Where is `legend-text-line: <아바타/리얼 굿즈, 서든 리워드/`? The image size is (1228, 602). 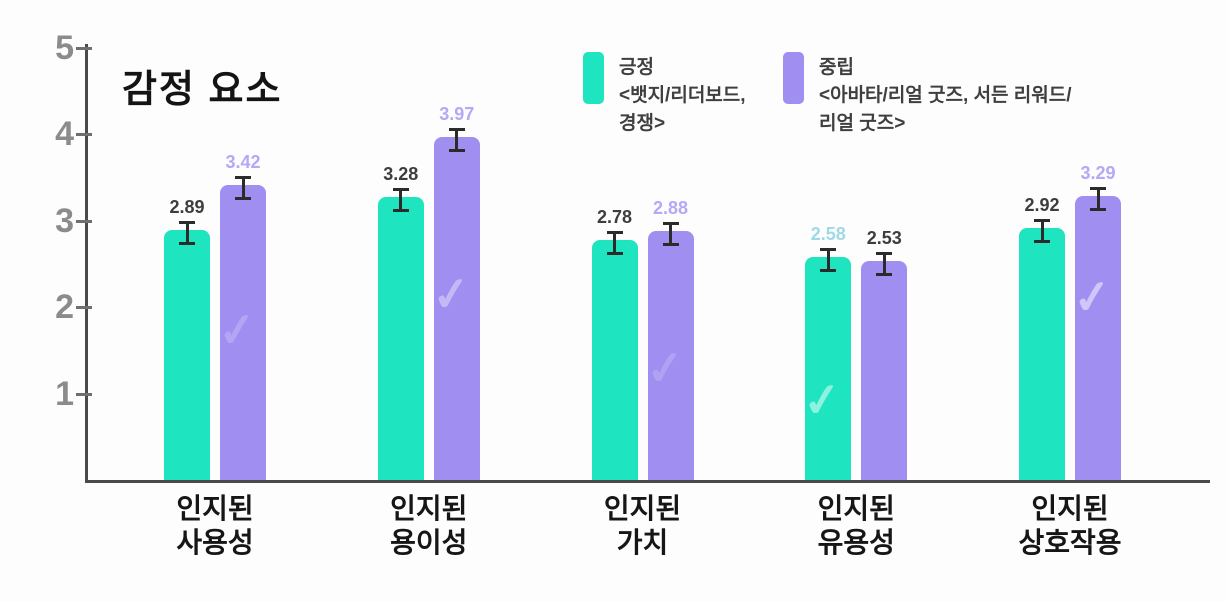
legend-text-line: <아바타/리얼 굿즈, 서든 리워드/ is located at coordinates (945, 95).